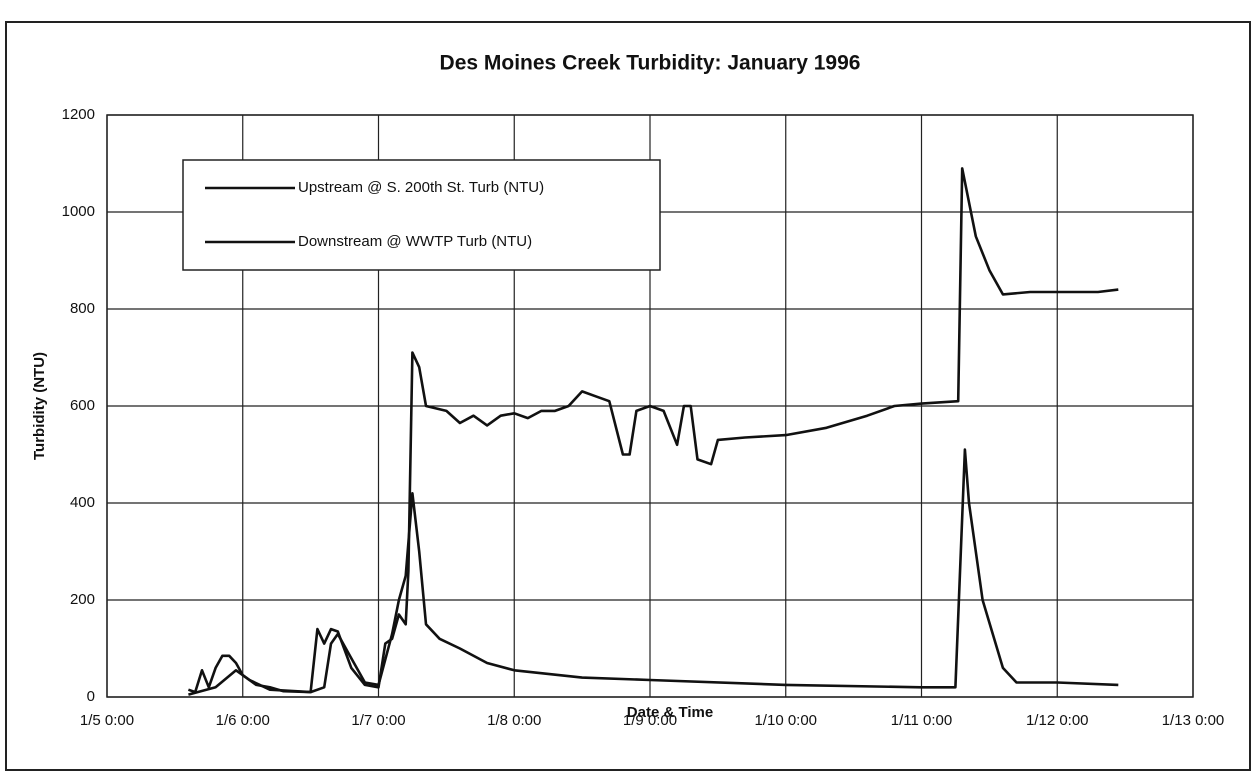  I want to click on x-tick-label: 1/8 0:00, so click(514, 720).